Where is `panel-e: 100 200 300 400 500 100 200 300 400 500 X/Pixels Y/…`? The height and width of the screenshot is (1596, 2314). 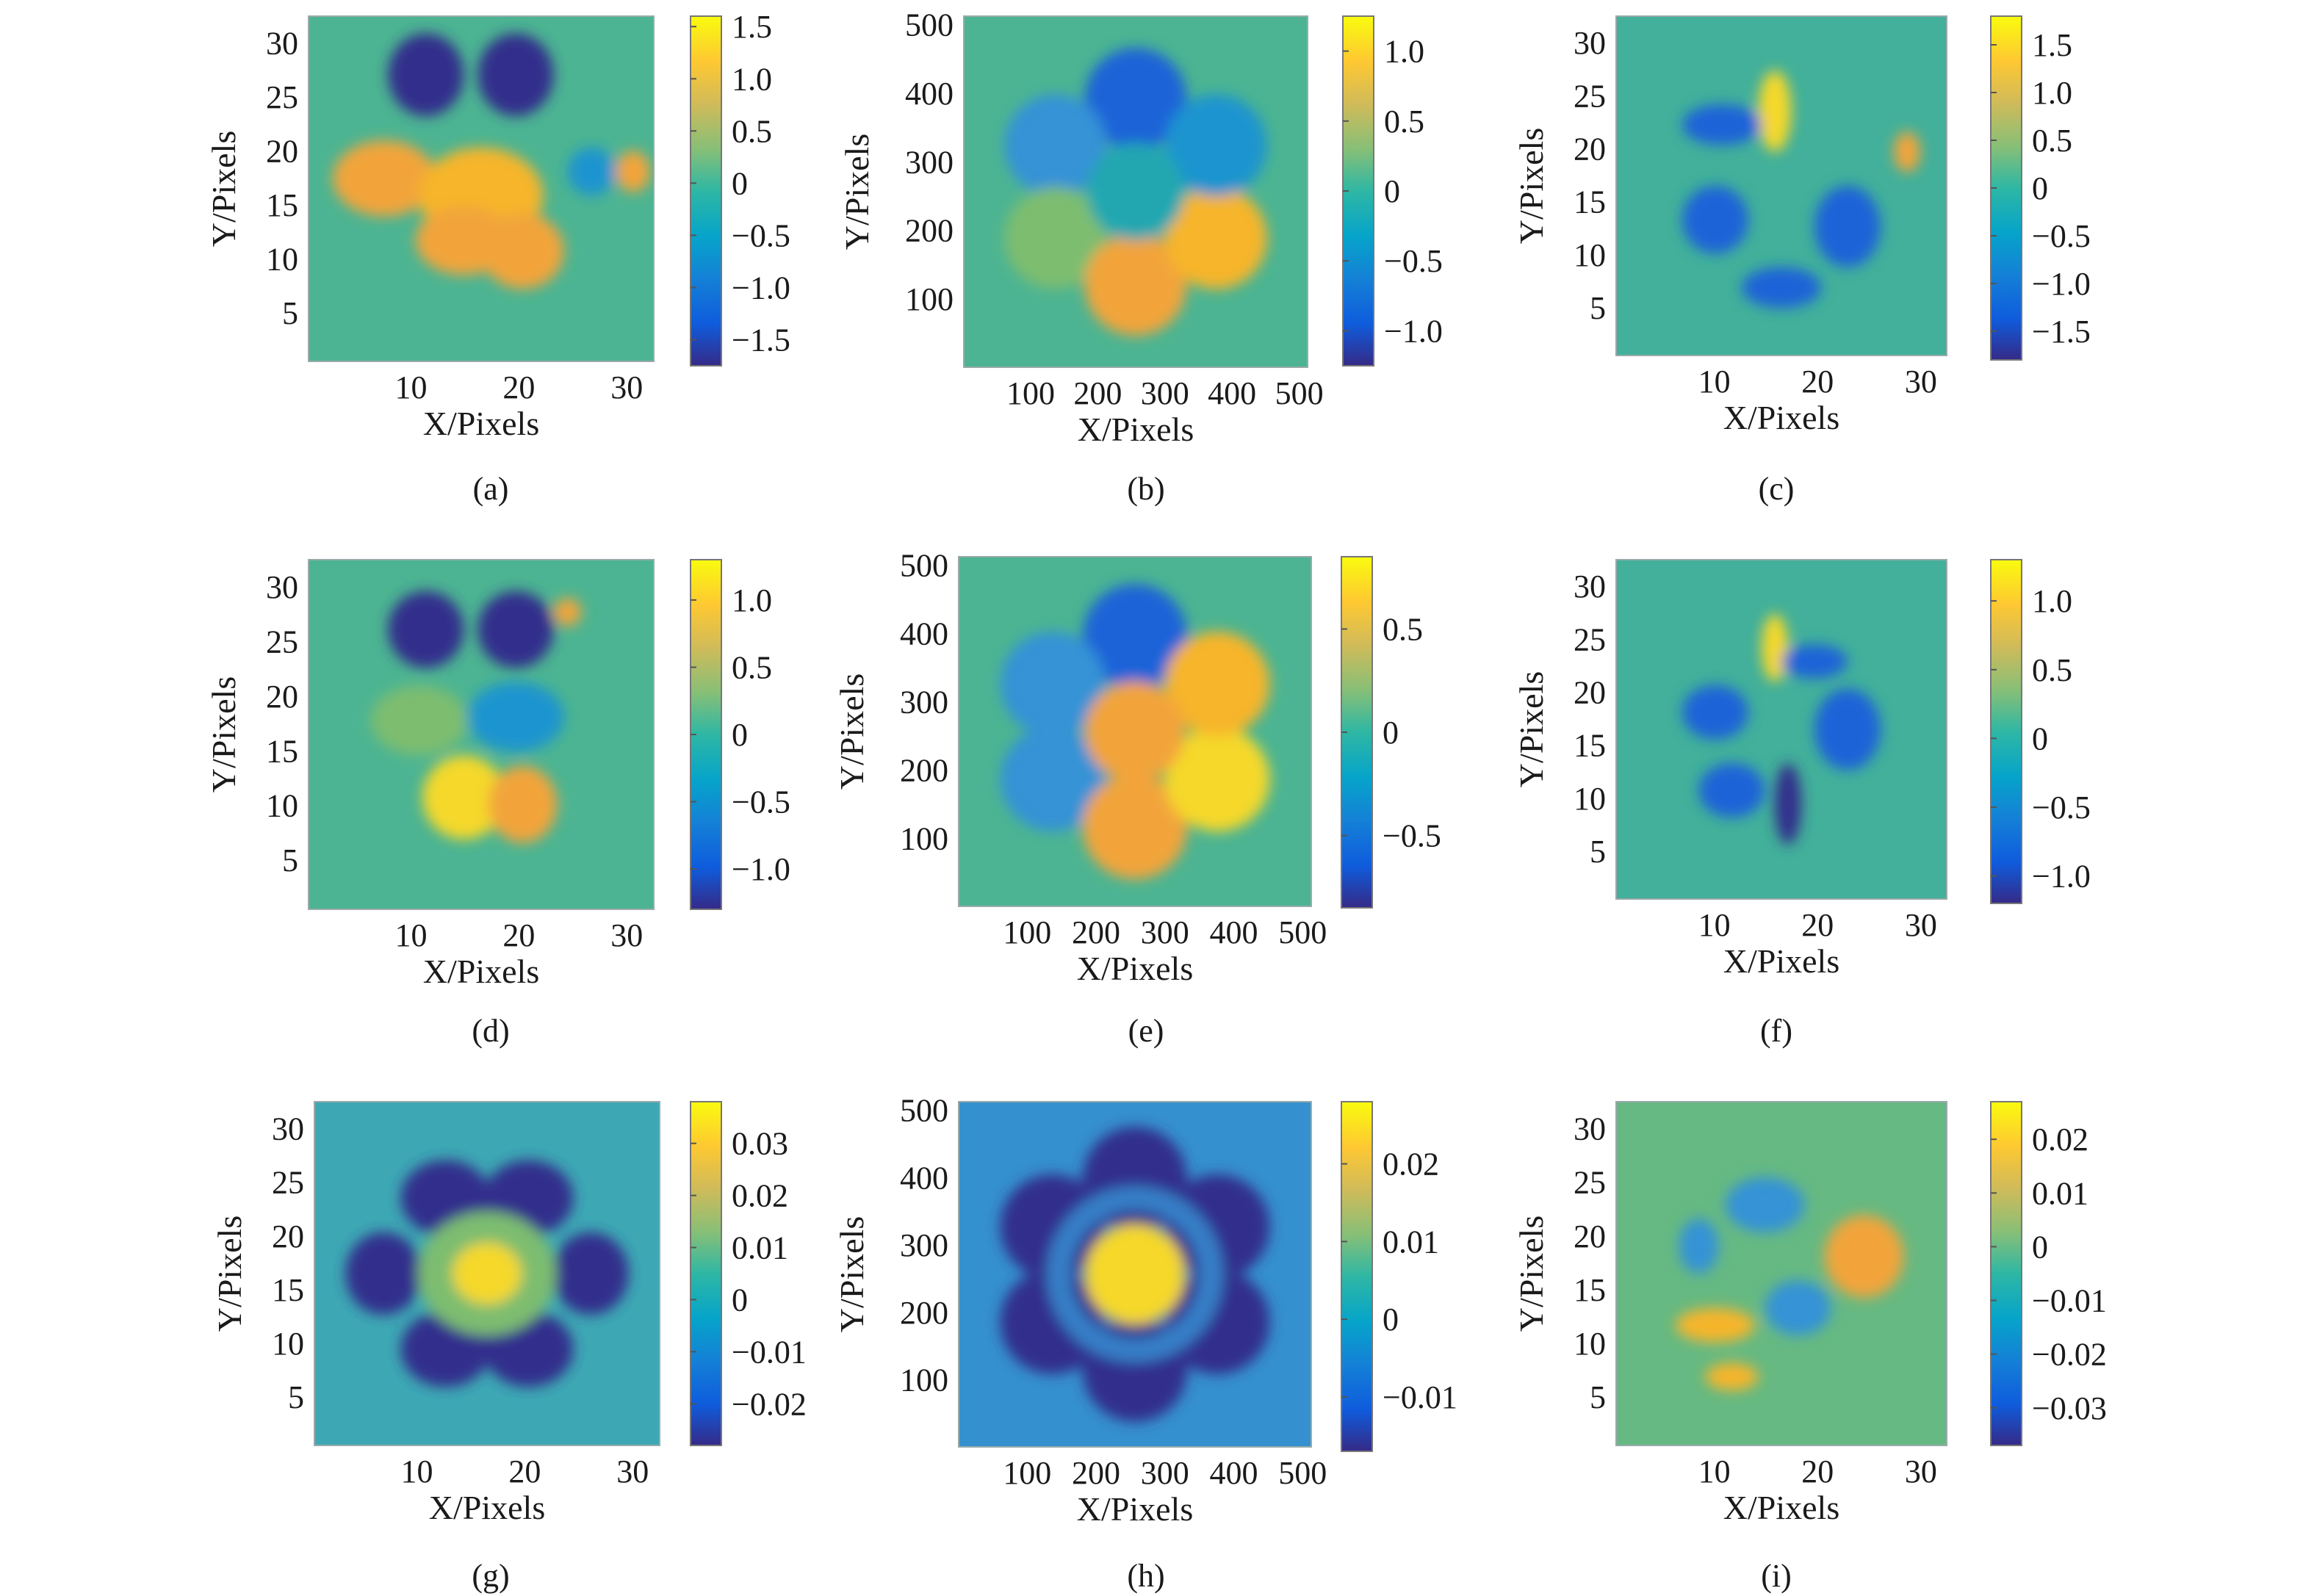 panel-e: 100 200 300 400 500 100 200 300 400 500 X/Pixels Y/… is located at coordinates (1137, 798).